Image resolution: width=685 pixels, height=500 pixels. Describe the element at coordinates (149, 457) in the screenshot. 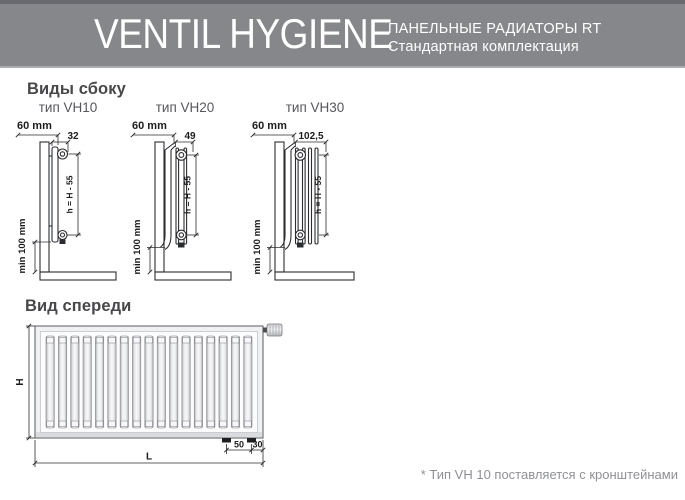

I see `dim-length: L` at that location.